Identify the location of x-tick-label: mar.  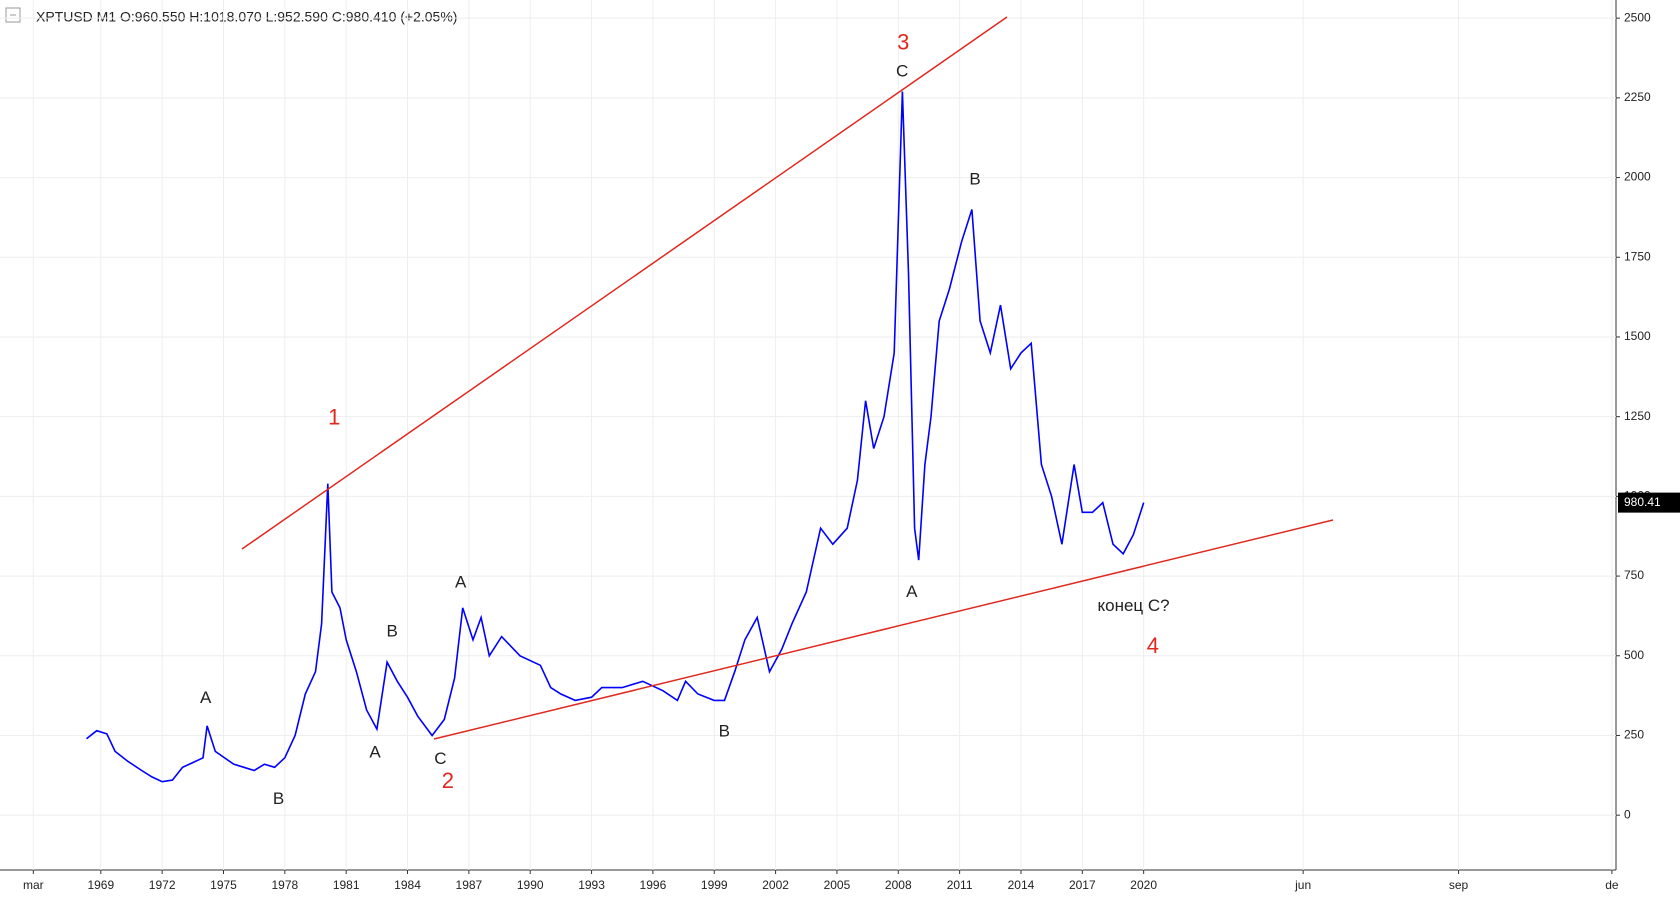
(33, 885).